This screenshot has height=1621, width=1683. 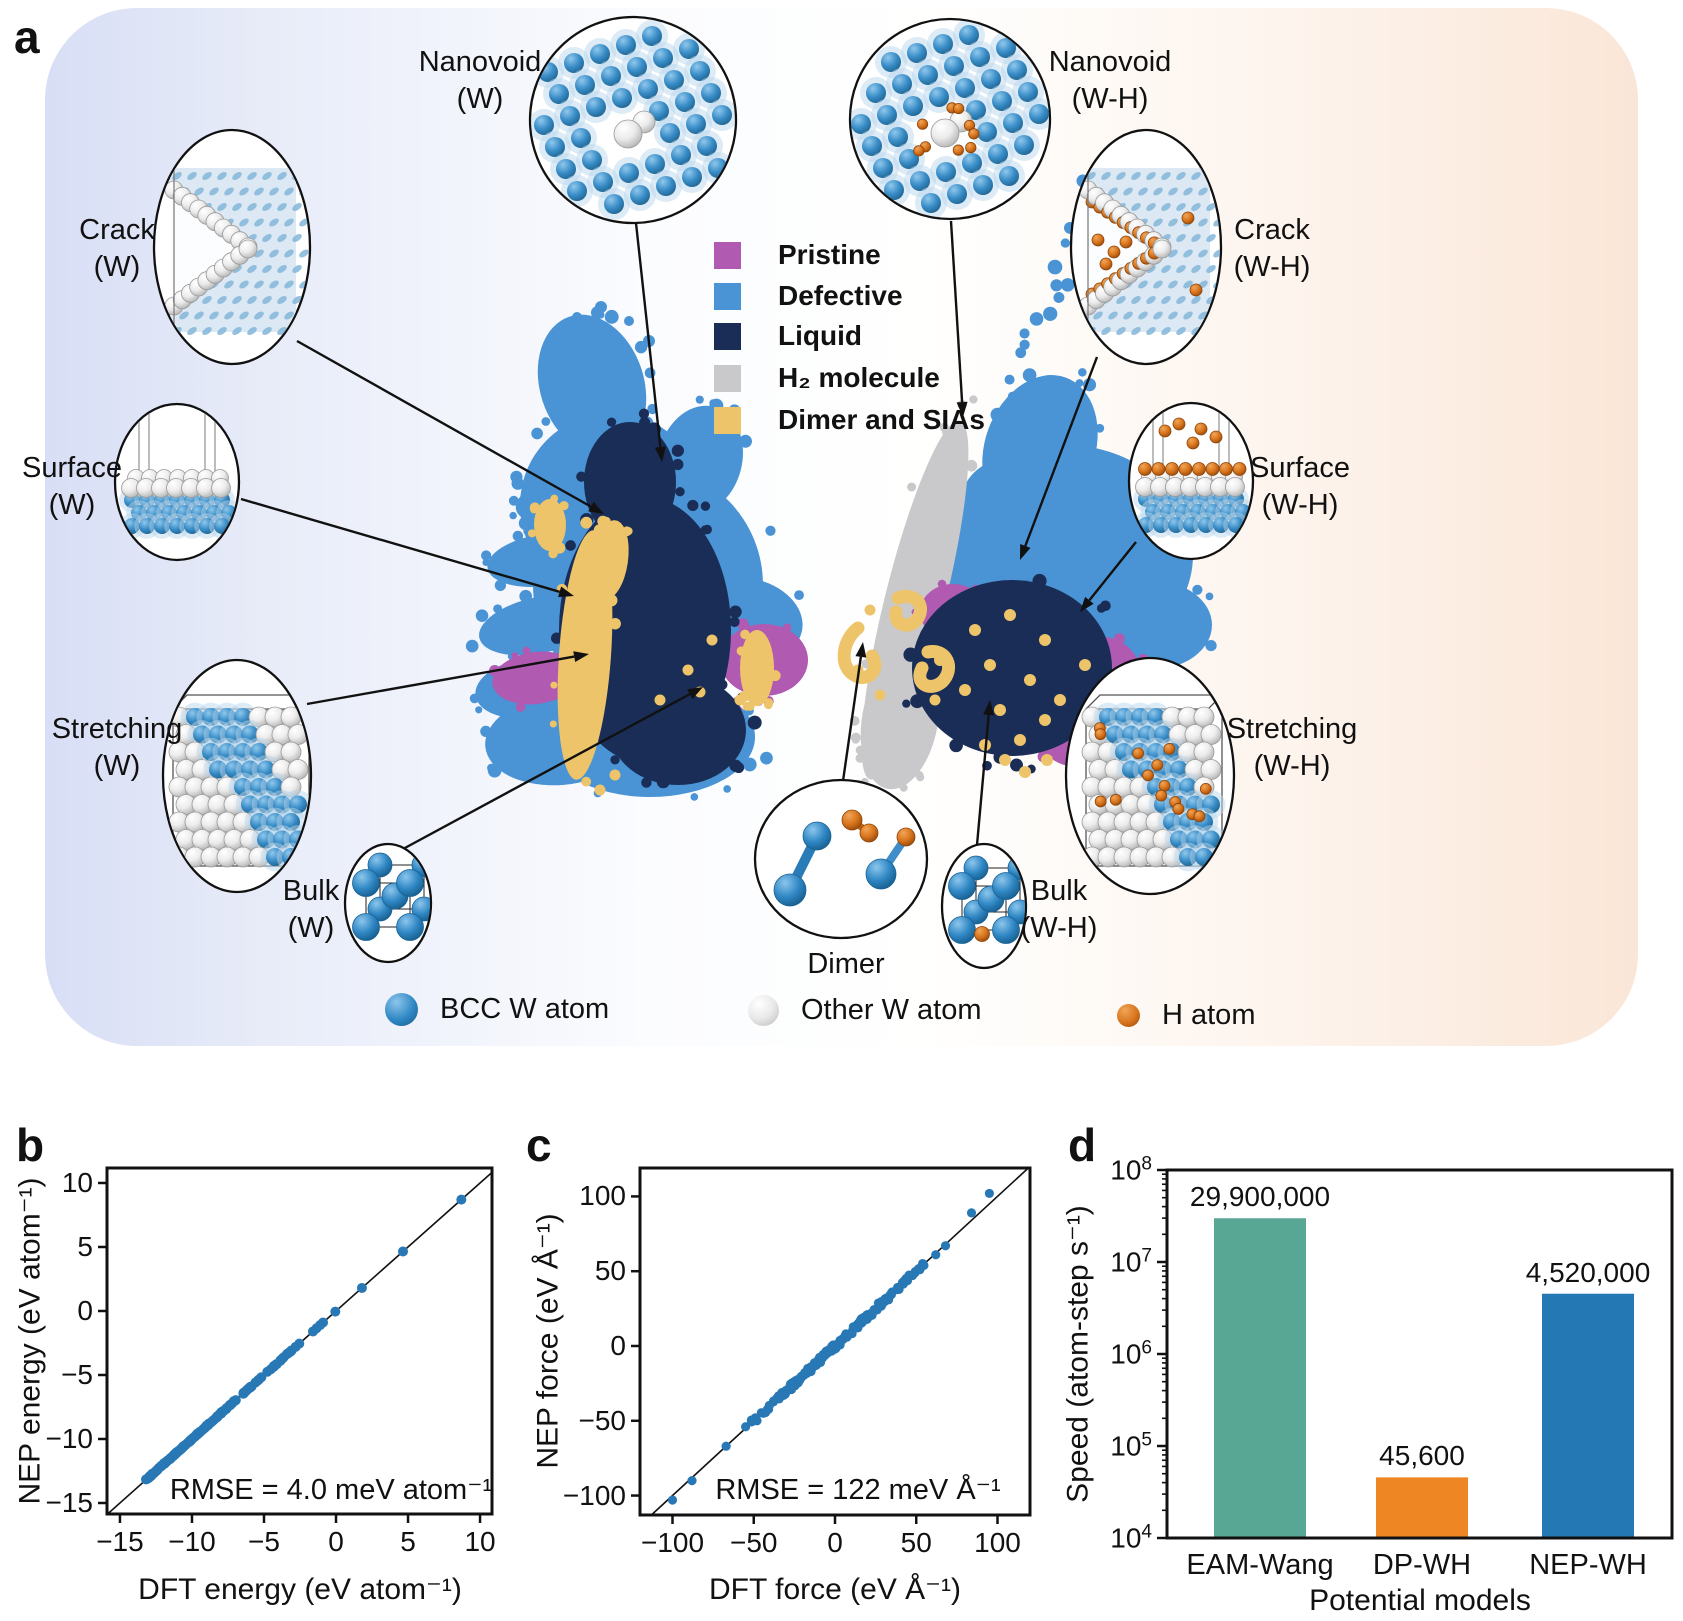 What do you see at coordinates (594, 1495) in the screenshot?
I see `y-tick-label: −100` at bounding box center [594, 1495].